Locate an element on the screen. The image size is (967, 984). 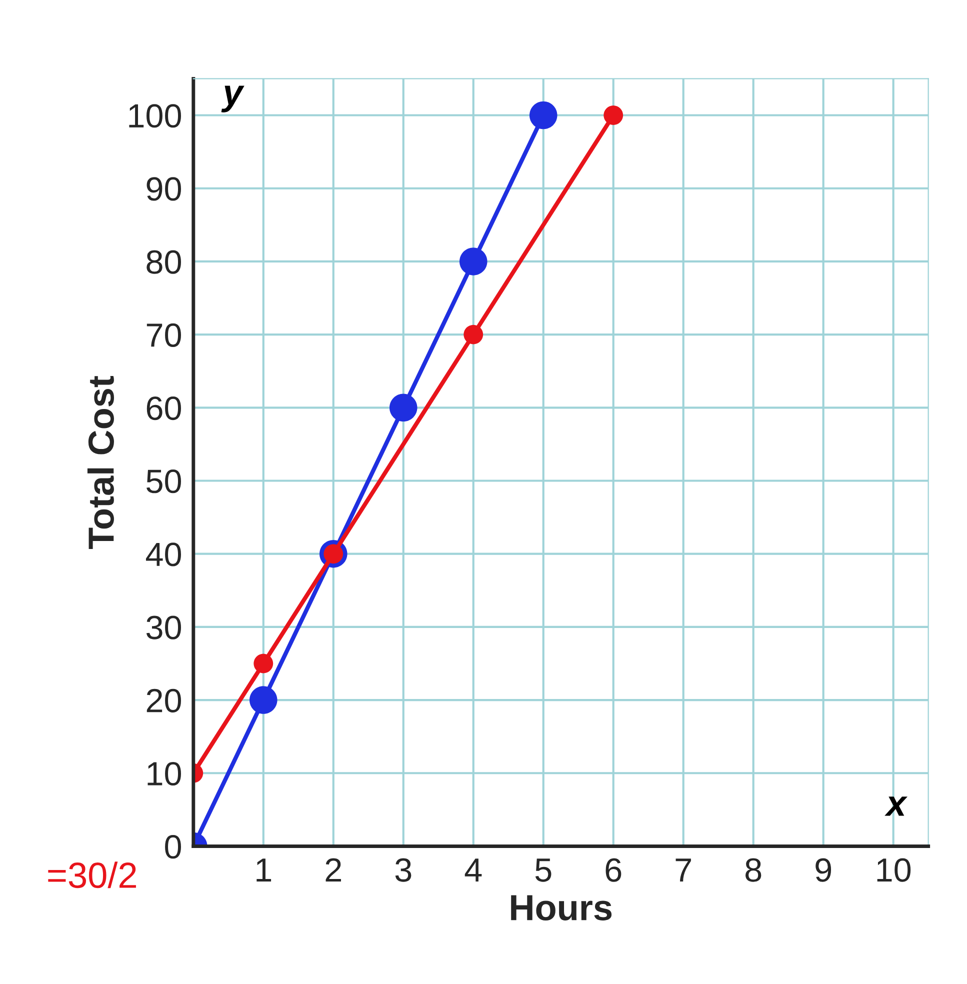
x-axis-title: Hours is located at coordinates (561, 908).